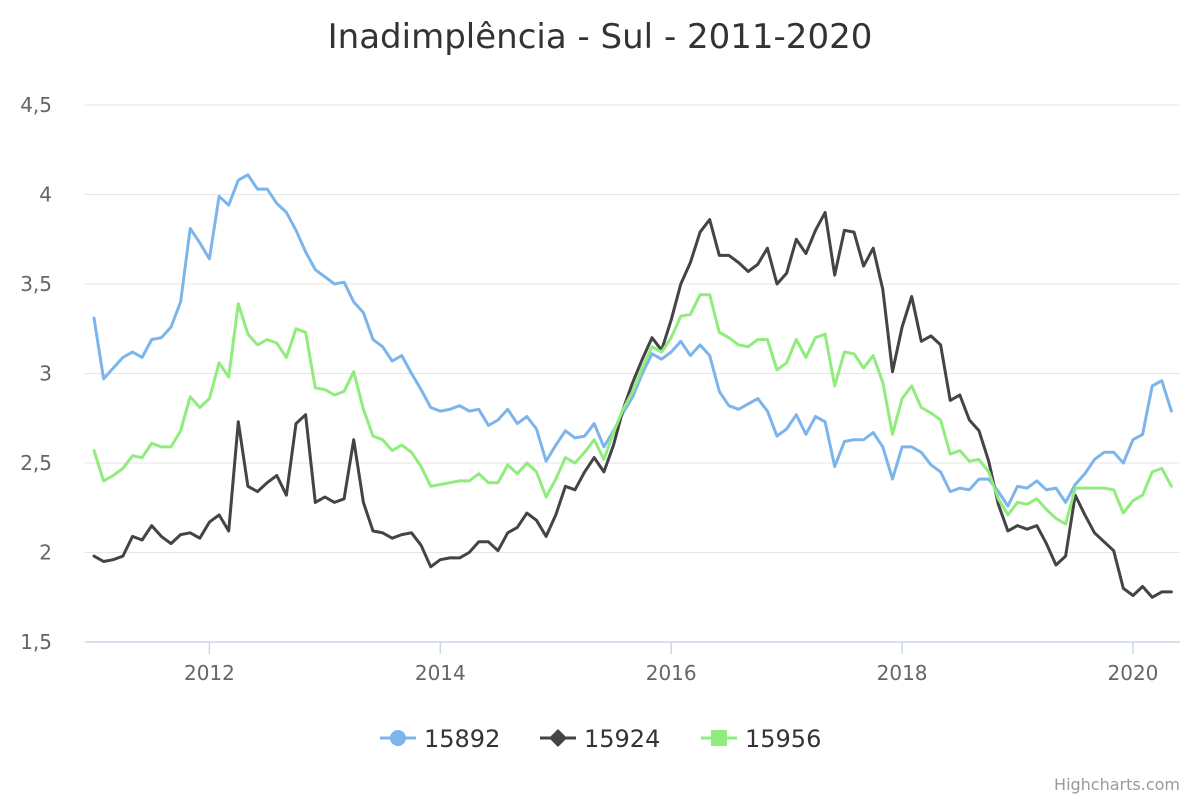 The height and width of the screenshot is (800, 1200). I want to click on legend-item-15924: 15924, so click(600, 739).